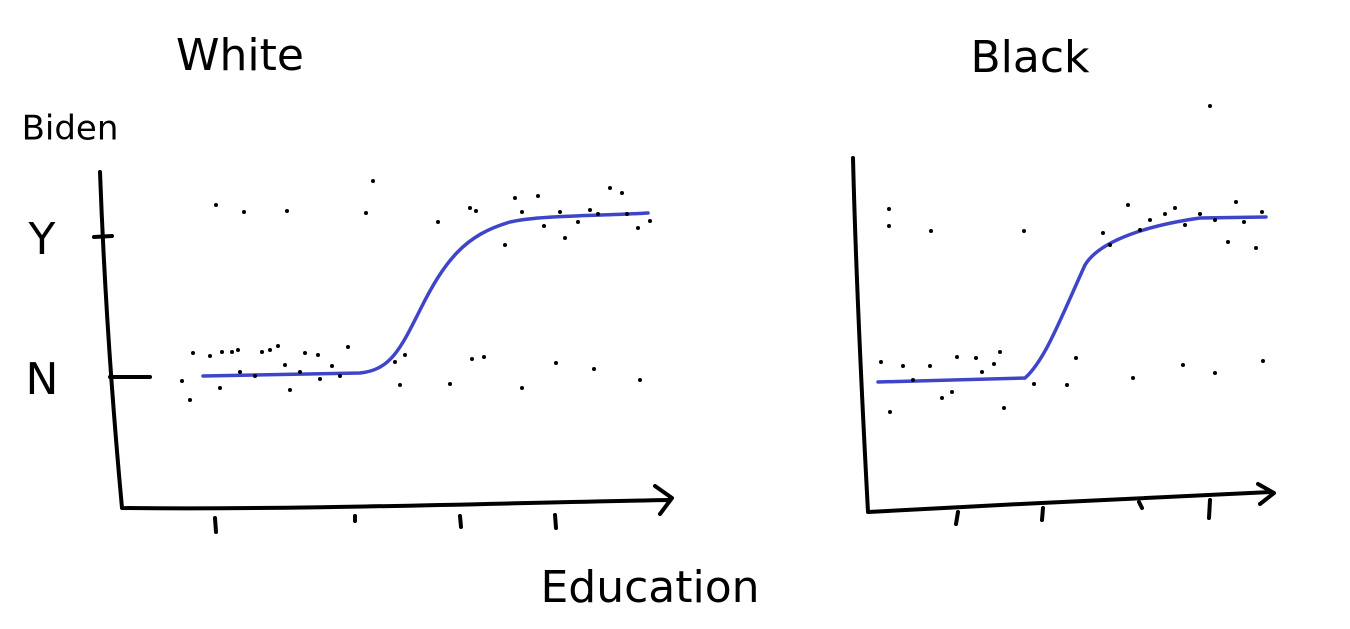 This screenshot has width=1350, height=629. Describe the element at coordinates (1030, 57) in the screenshot. I see `panel-title: Black` at that location.